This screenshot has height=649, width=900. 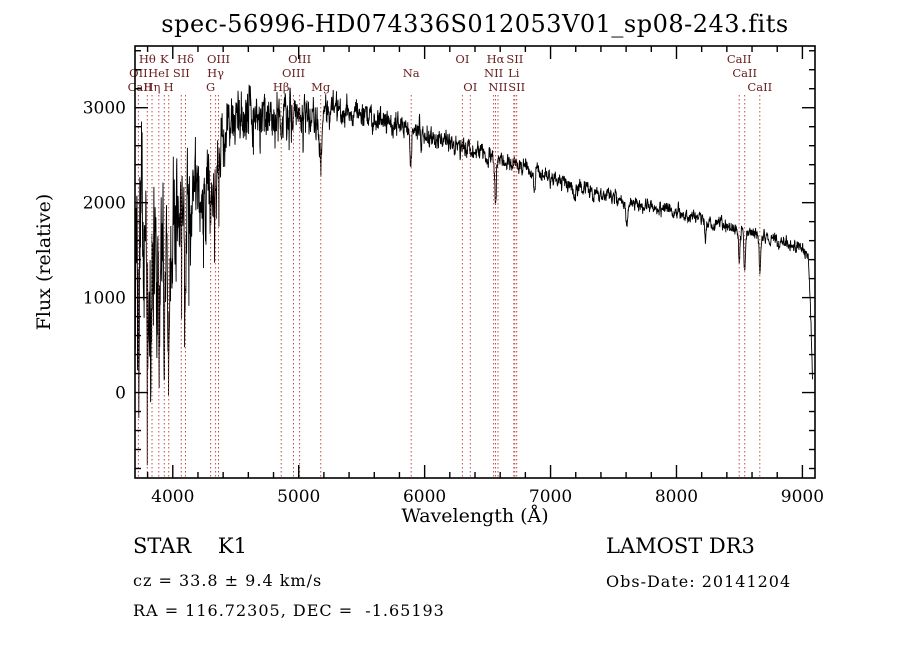 I want to click on x-tick-label: 8000, so click(x=676, y=497).